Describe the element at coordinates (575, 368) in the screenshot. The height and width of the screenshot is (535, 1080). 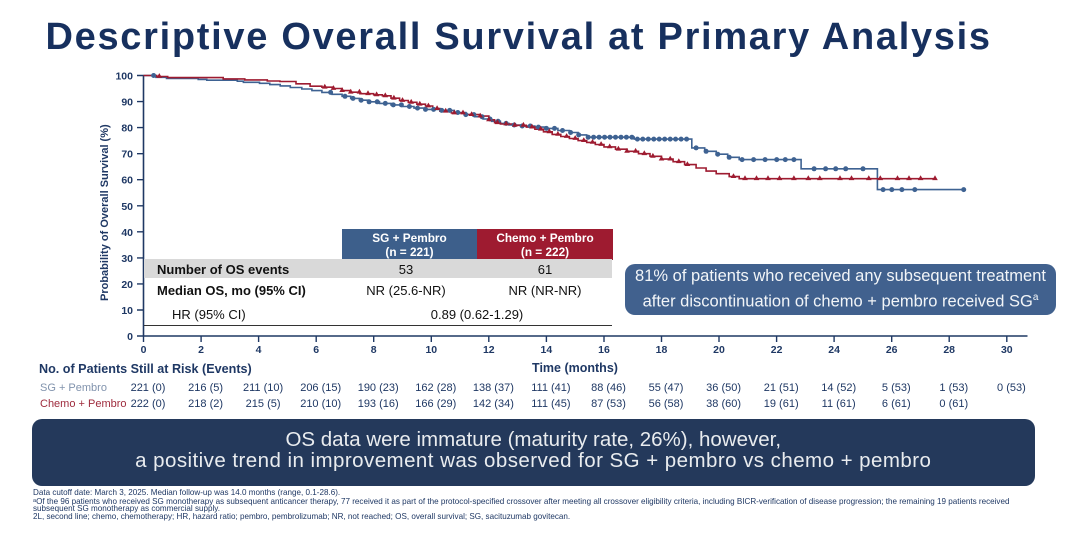
I see `svg-text: Time (months)` at that location.